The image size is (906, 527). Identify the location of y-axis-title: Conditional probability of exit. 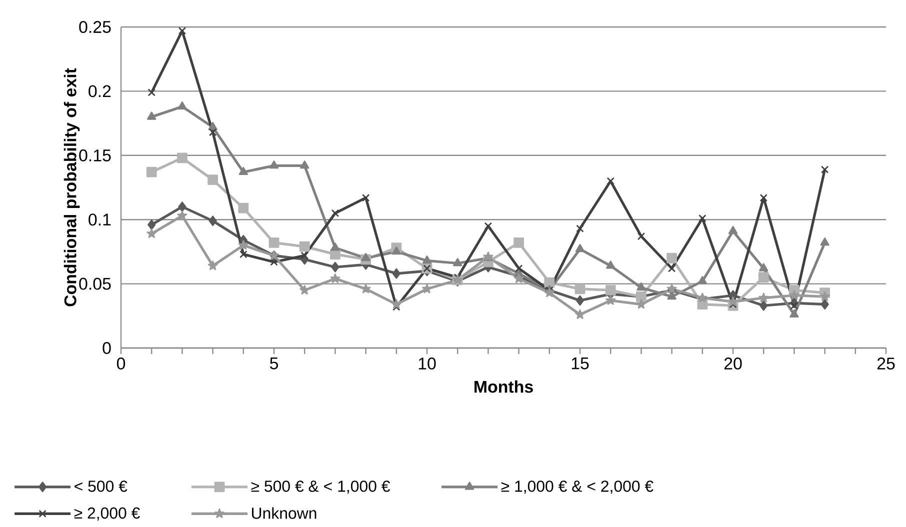
(72, 187).